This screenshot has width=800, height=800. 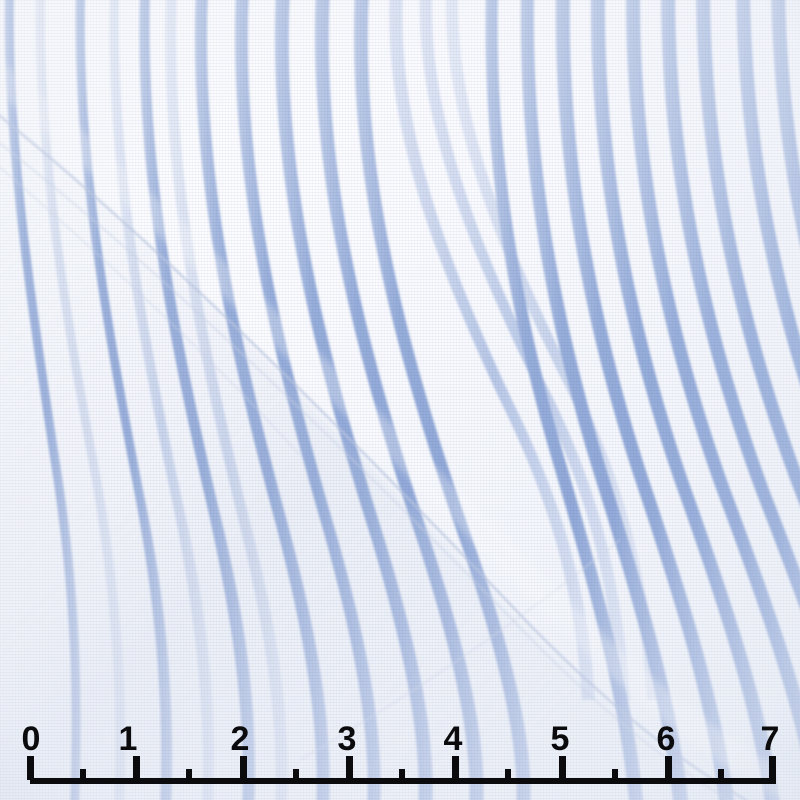 I want to click on ruler-label-7: 7, so click(x=770, y=739).